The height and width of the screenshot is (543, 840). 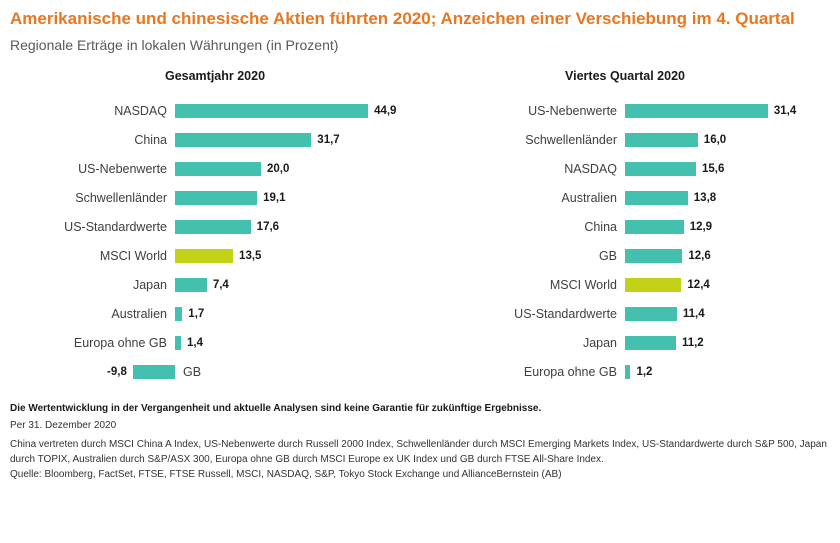 What do you see at coordinates (698, 285) in the screenshot?
I see `value-label: 12,4` at bounding box center [698, 285].